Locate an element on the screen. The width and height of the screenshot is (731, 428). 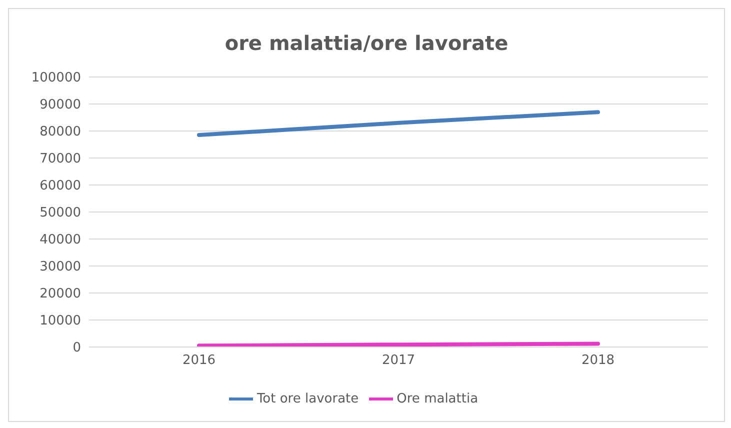
y-tick-label: 30000 is located at coordinates (60, 267).